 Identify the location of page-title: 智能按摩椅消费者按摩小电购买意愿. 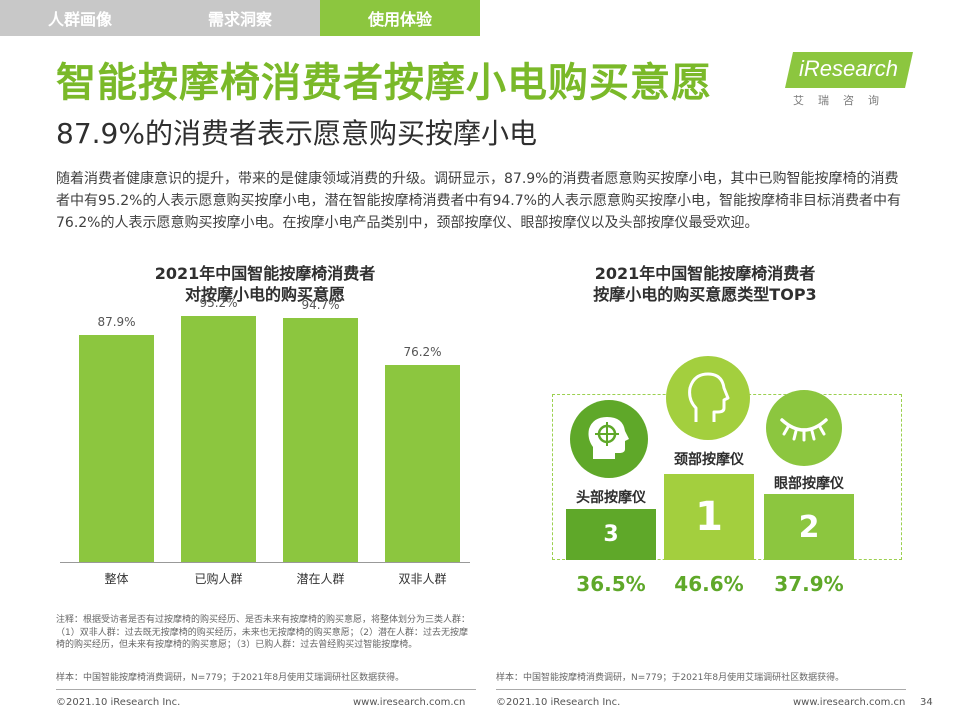
(384, 83).